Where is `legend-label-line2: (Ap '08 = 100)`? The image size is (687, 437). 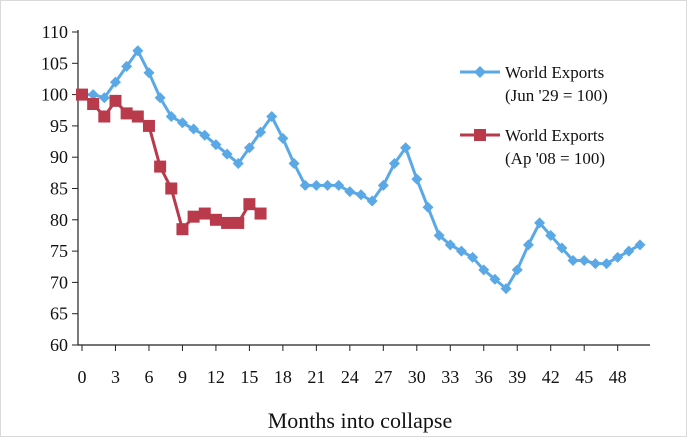
legend-label-line2: (Ap '08 = 100) is located at coordinates (555, 158).